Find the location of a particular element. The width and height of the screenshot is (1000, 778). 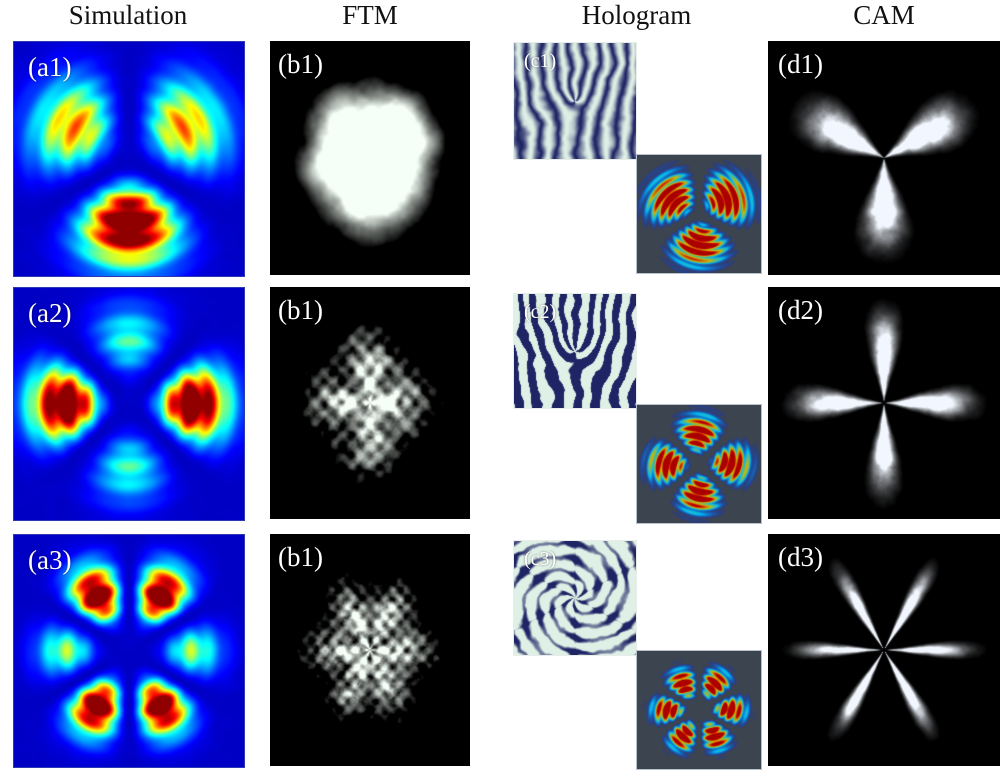

panel-image-b1r3 is located at coordinates (370, 650).